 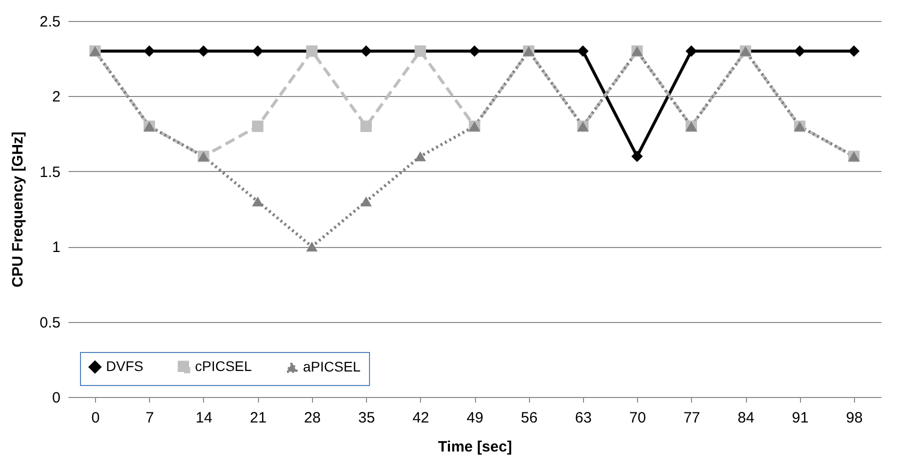 What do you see at coordinates (50, 22) in the screenshot?
I see `y-tick-label: 2.5` at bounding box center [50, 22].